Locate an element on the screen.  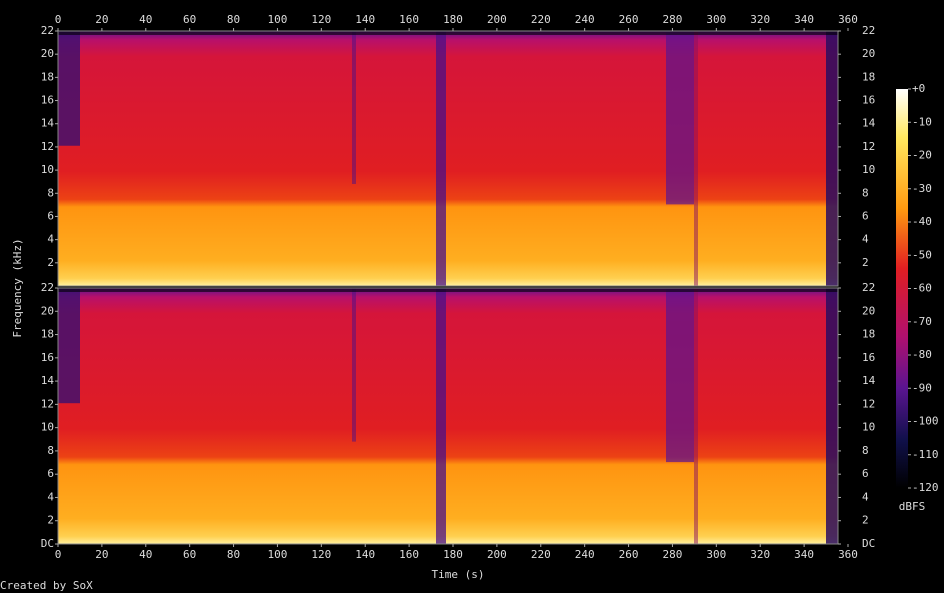
y-tick-label: 18 is located at coordinates (47, 76).